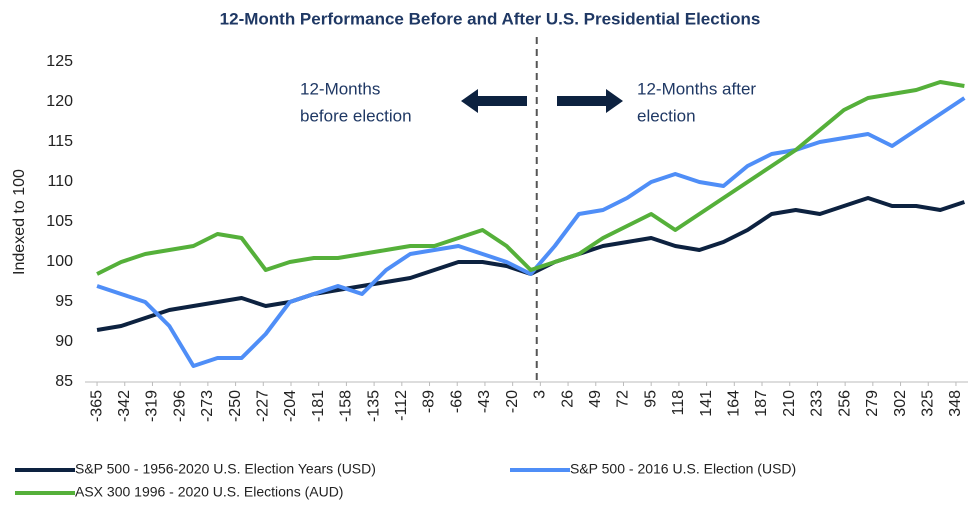  Describe the element at coordinates (696, 88) in the screenshot. I see `annotation: 12-Months after` at that location.